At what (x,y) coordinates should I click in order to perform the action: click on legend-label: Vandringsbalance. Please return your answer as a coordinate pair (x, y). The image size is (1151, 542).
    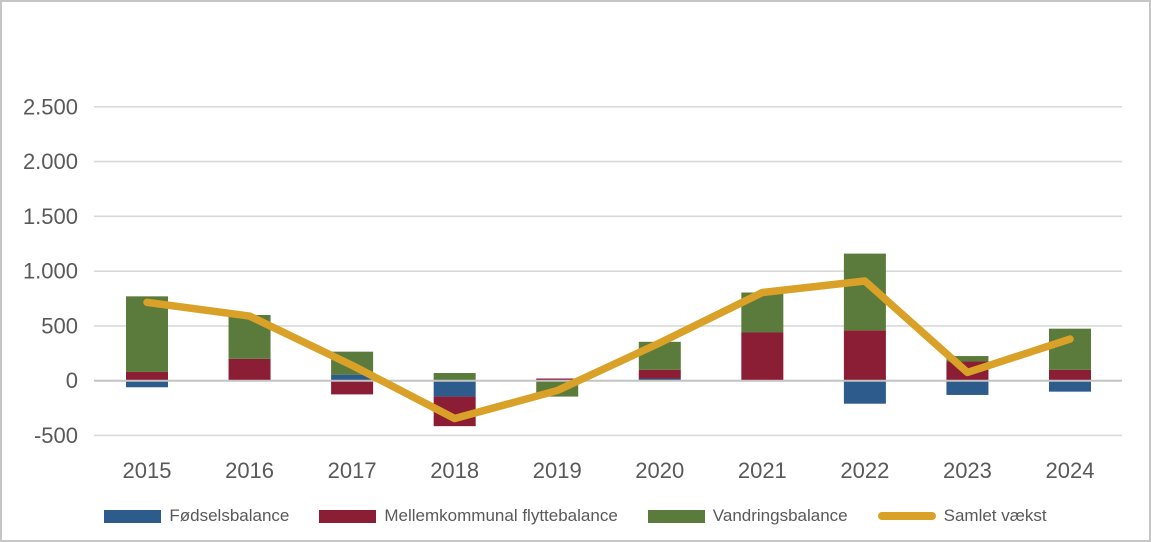
    Looking at the image, I should click on (780, 515).